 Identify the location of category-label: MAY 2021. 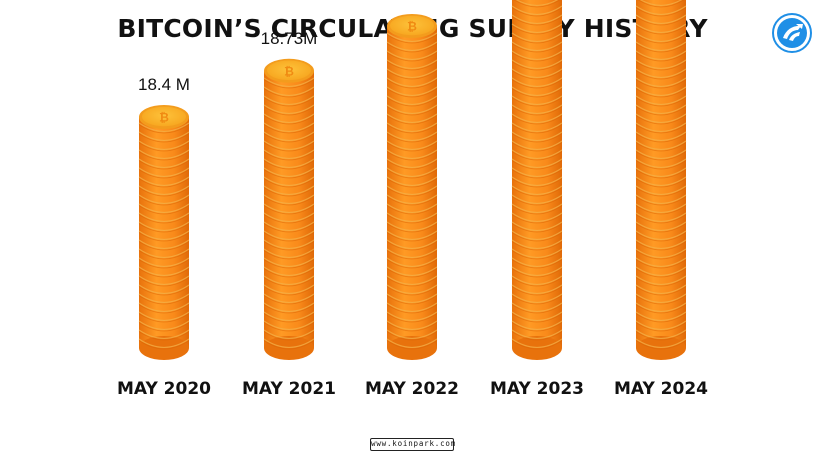
(289, 389).